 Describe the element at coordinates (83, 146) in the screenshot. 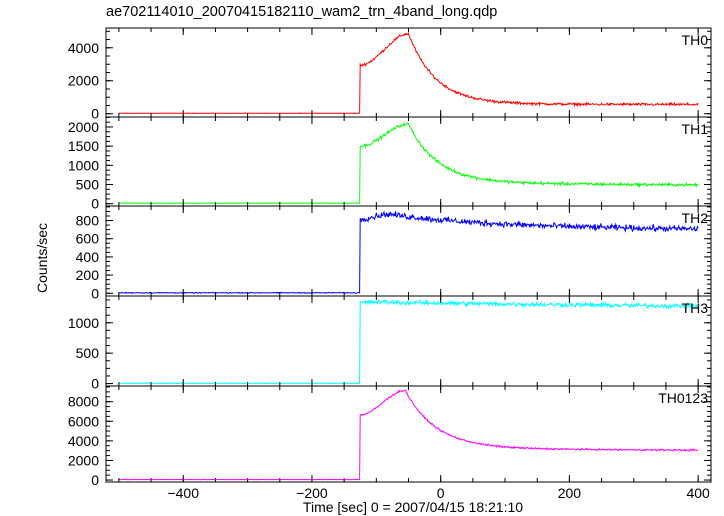

I see `y-tick-label: 1500` at that location.